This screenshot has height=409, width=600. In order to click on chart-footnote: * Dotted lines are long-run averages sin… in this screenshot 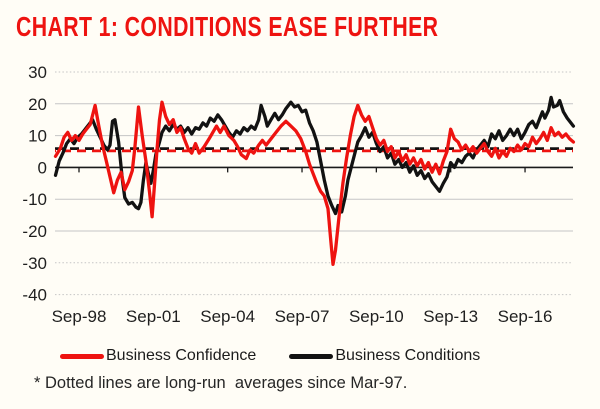, I will do `click(221, 383)`.